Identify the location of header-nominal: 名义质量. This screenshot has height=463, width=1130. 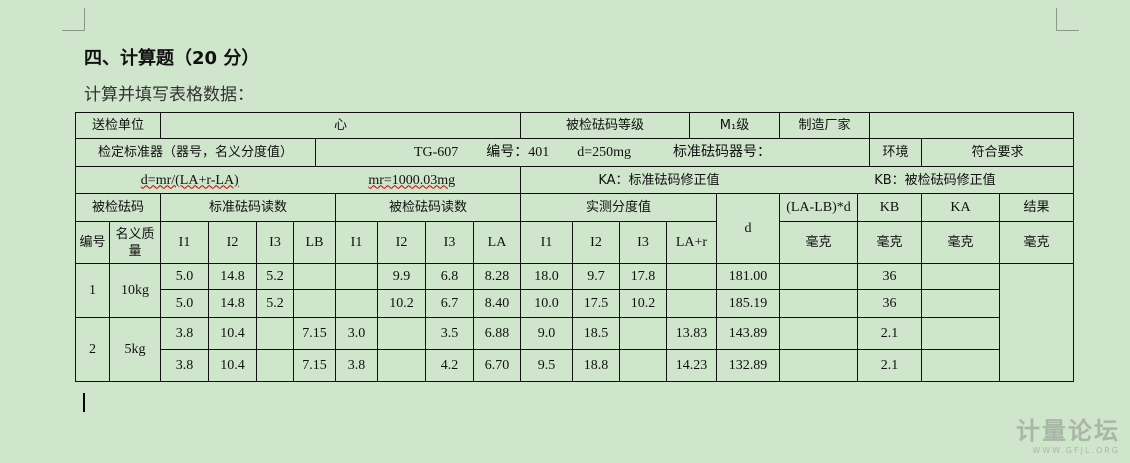
(135, 242).